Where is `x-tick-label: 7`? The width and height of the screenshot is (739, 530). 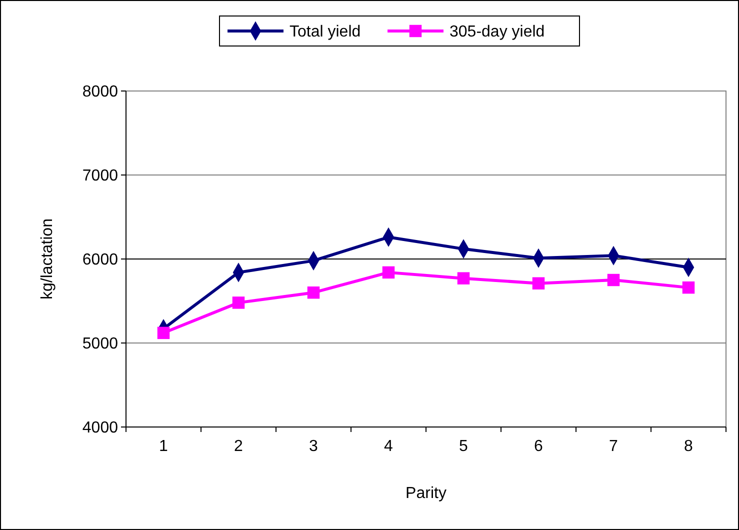
x-tick-label: 7 is located at coordinates (613, 446).